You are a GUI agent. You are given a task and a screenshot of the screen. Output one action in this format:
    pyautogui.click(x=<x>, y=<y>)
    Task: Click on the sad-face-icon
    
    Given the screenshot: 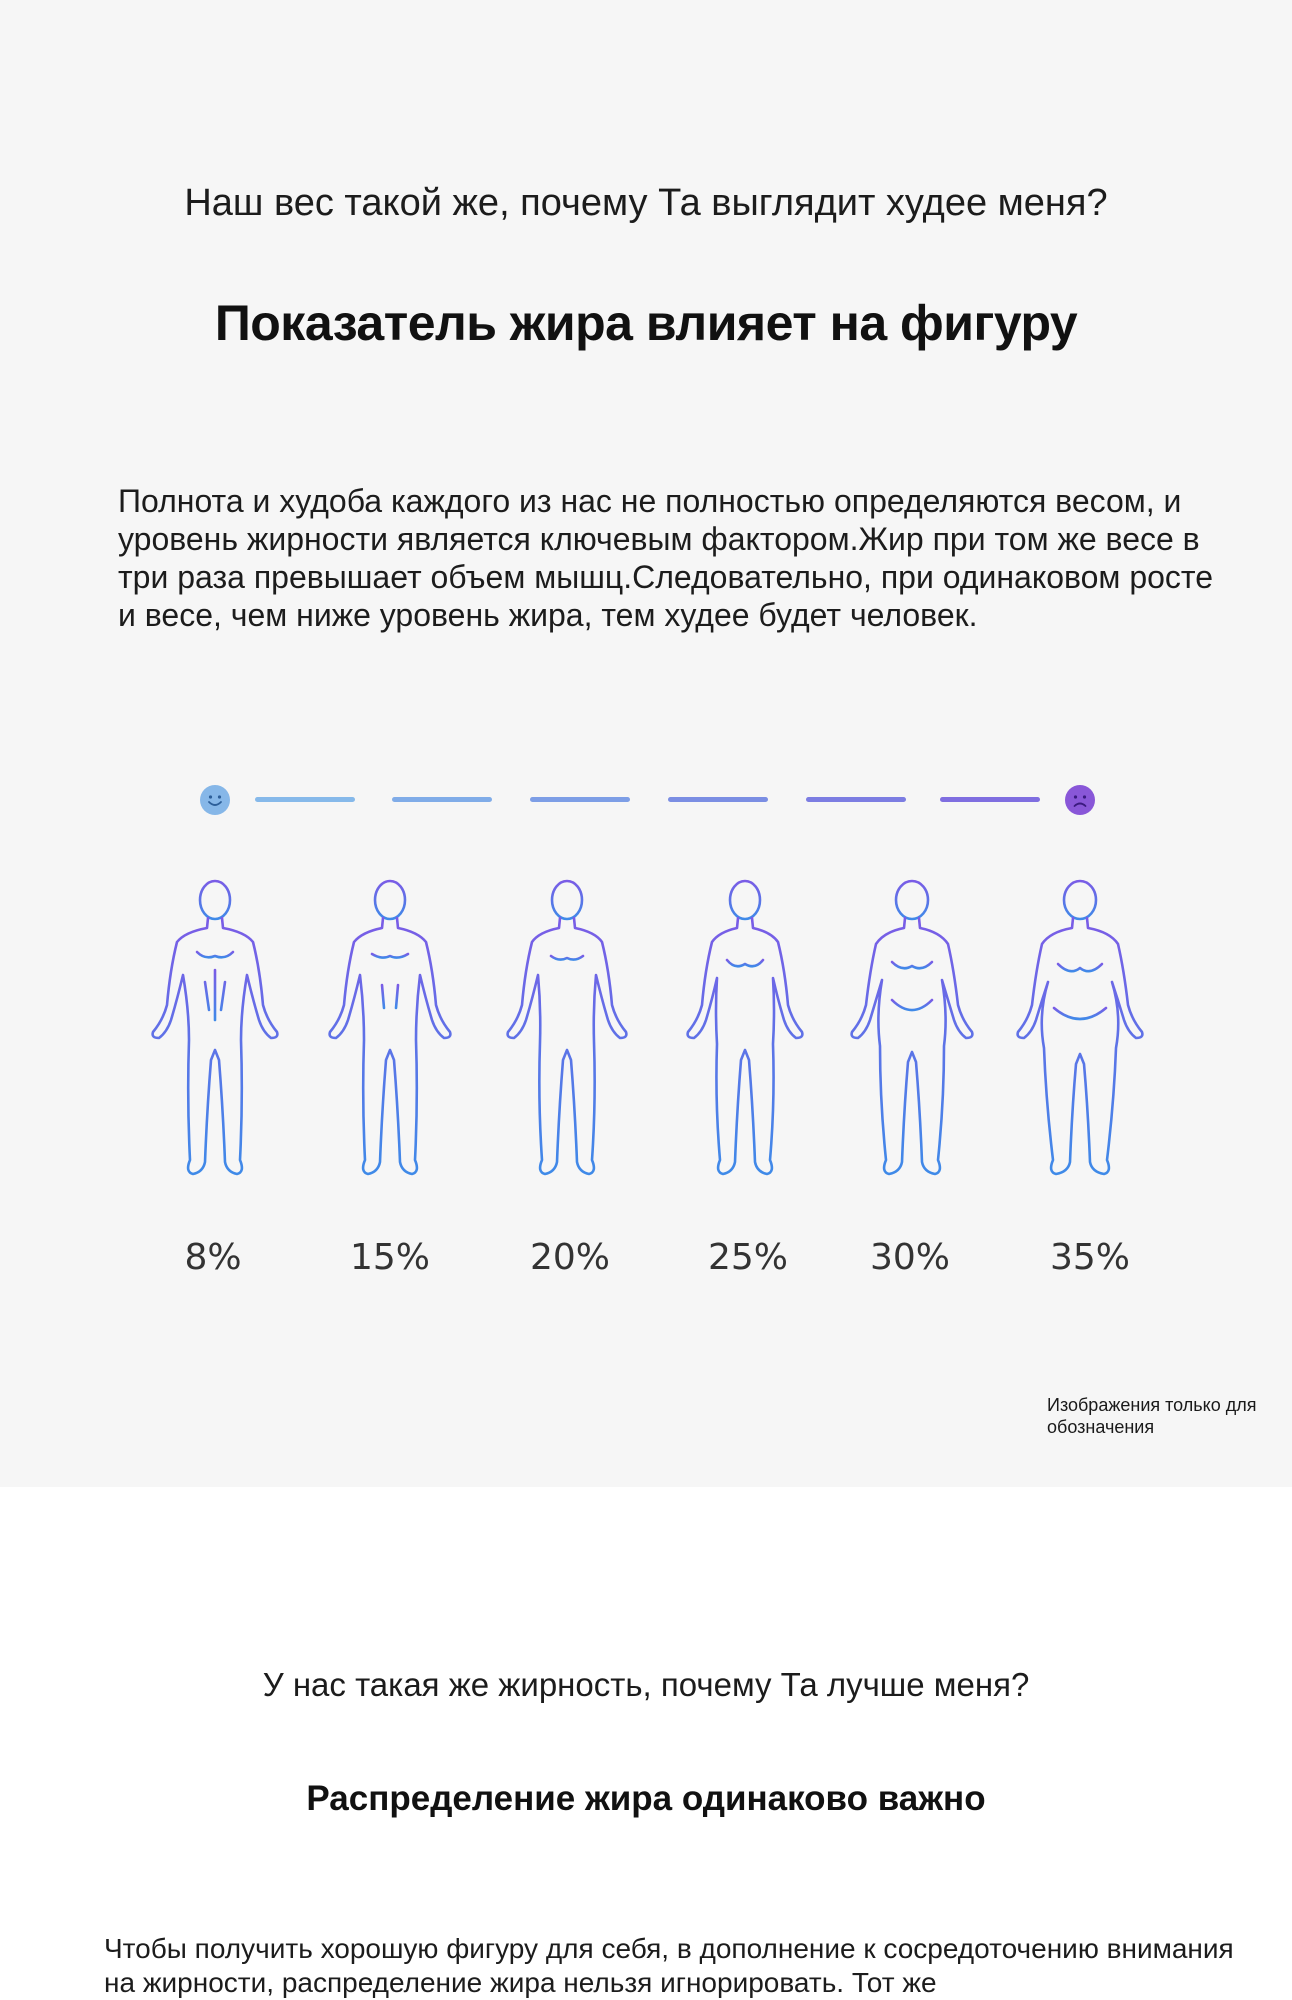 What is the action you would take?
    pyautogui.click(x=1080, y=800)
    